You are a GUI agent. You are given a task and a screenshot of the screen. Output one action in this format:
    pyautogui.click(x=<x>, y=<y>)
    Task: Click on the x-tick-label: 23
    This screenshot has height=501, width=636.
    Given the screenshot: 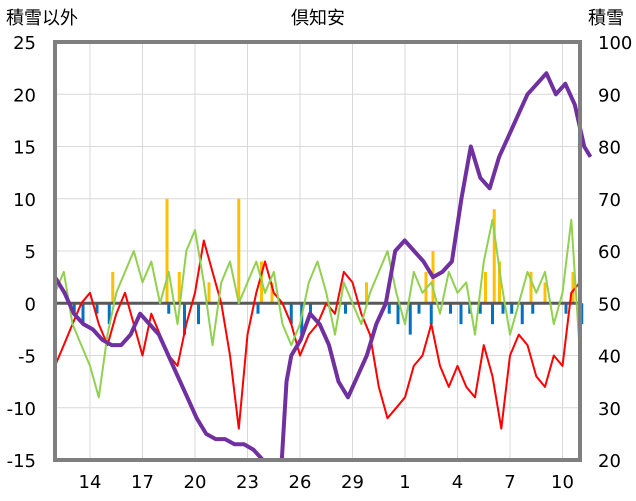 What is the action you would take?
    pyautogui.click(x=247, y=482)
    